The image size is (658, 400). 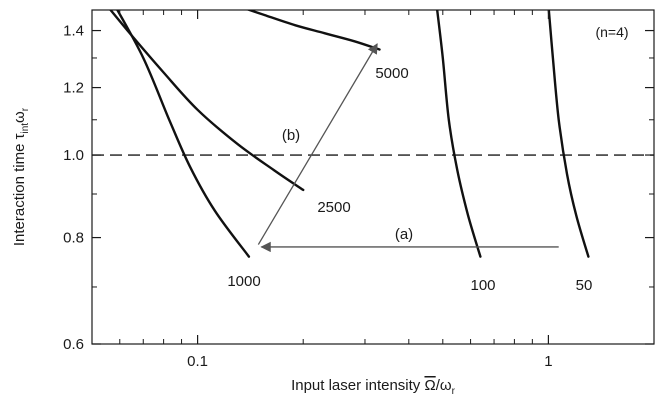 What do you see at coordinates (21, 176) in the screenshot?
I see `y-axis-title: Interaction time τintωr` at bounding box center [21, 176].